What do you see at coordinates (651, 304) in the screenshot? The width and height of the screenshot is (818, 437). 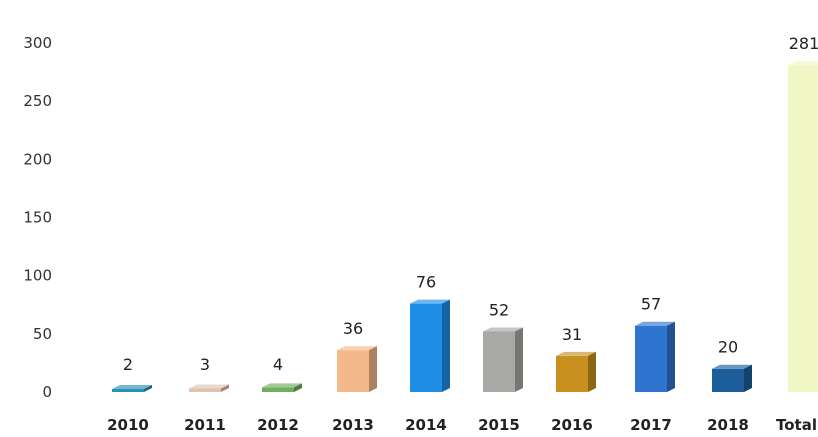 I see `data-label: 57` at bounding box center [651, 304].